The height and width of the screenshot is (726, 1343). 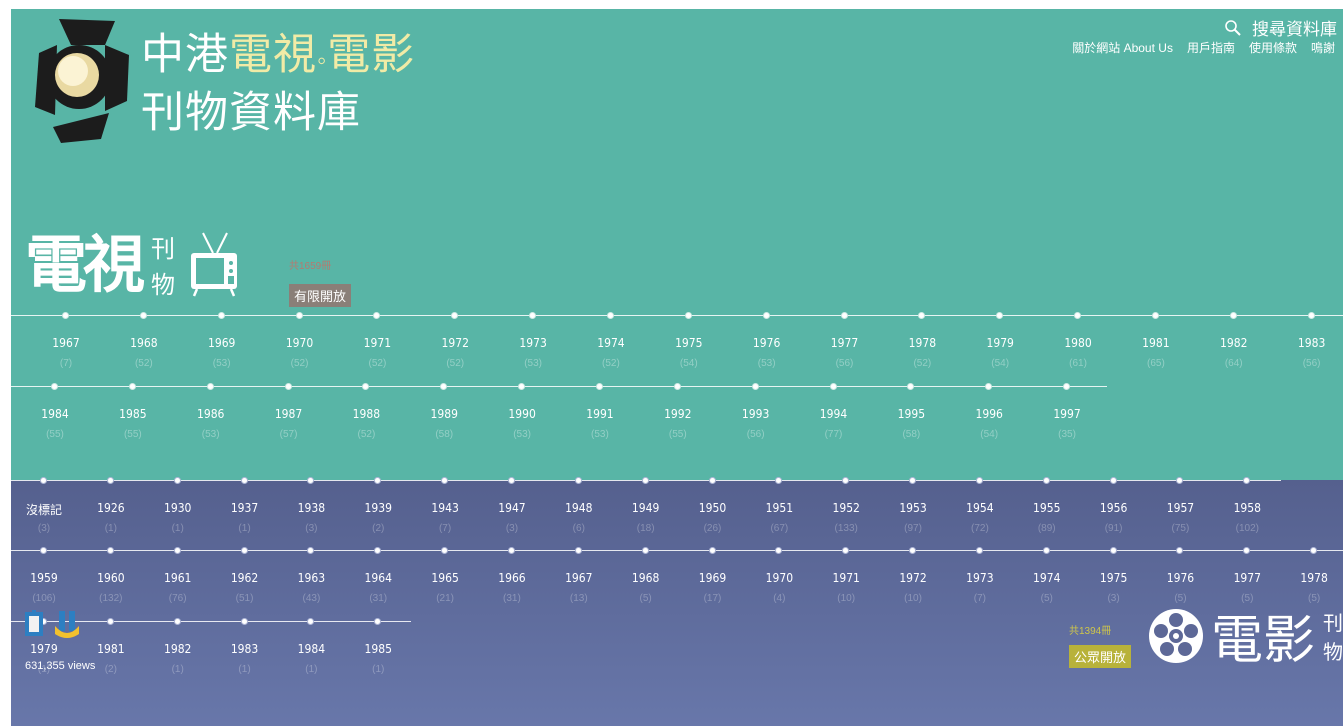 I want to click on year-label: 1952, so click(x=846, y=508).